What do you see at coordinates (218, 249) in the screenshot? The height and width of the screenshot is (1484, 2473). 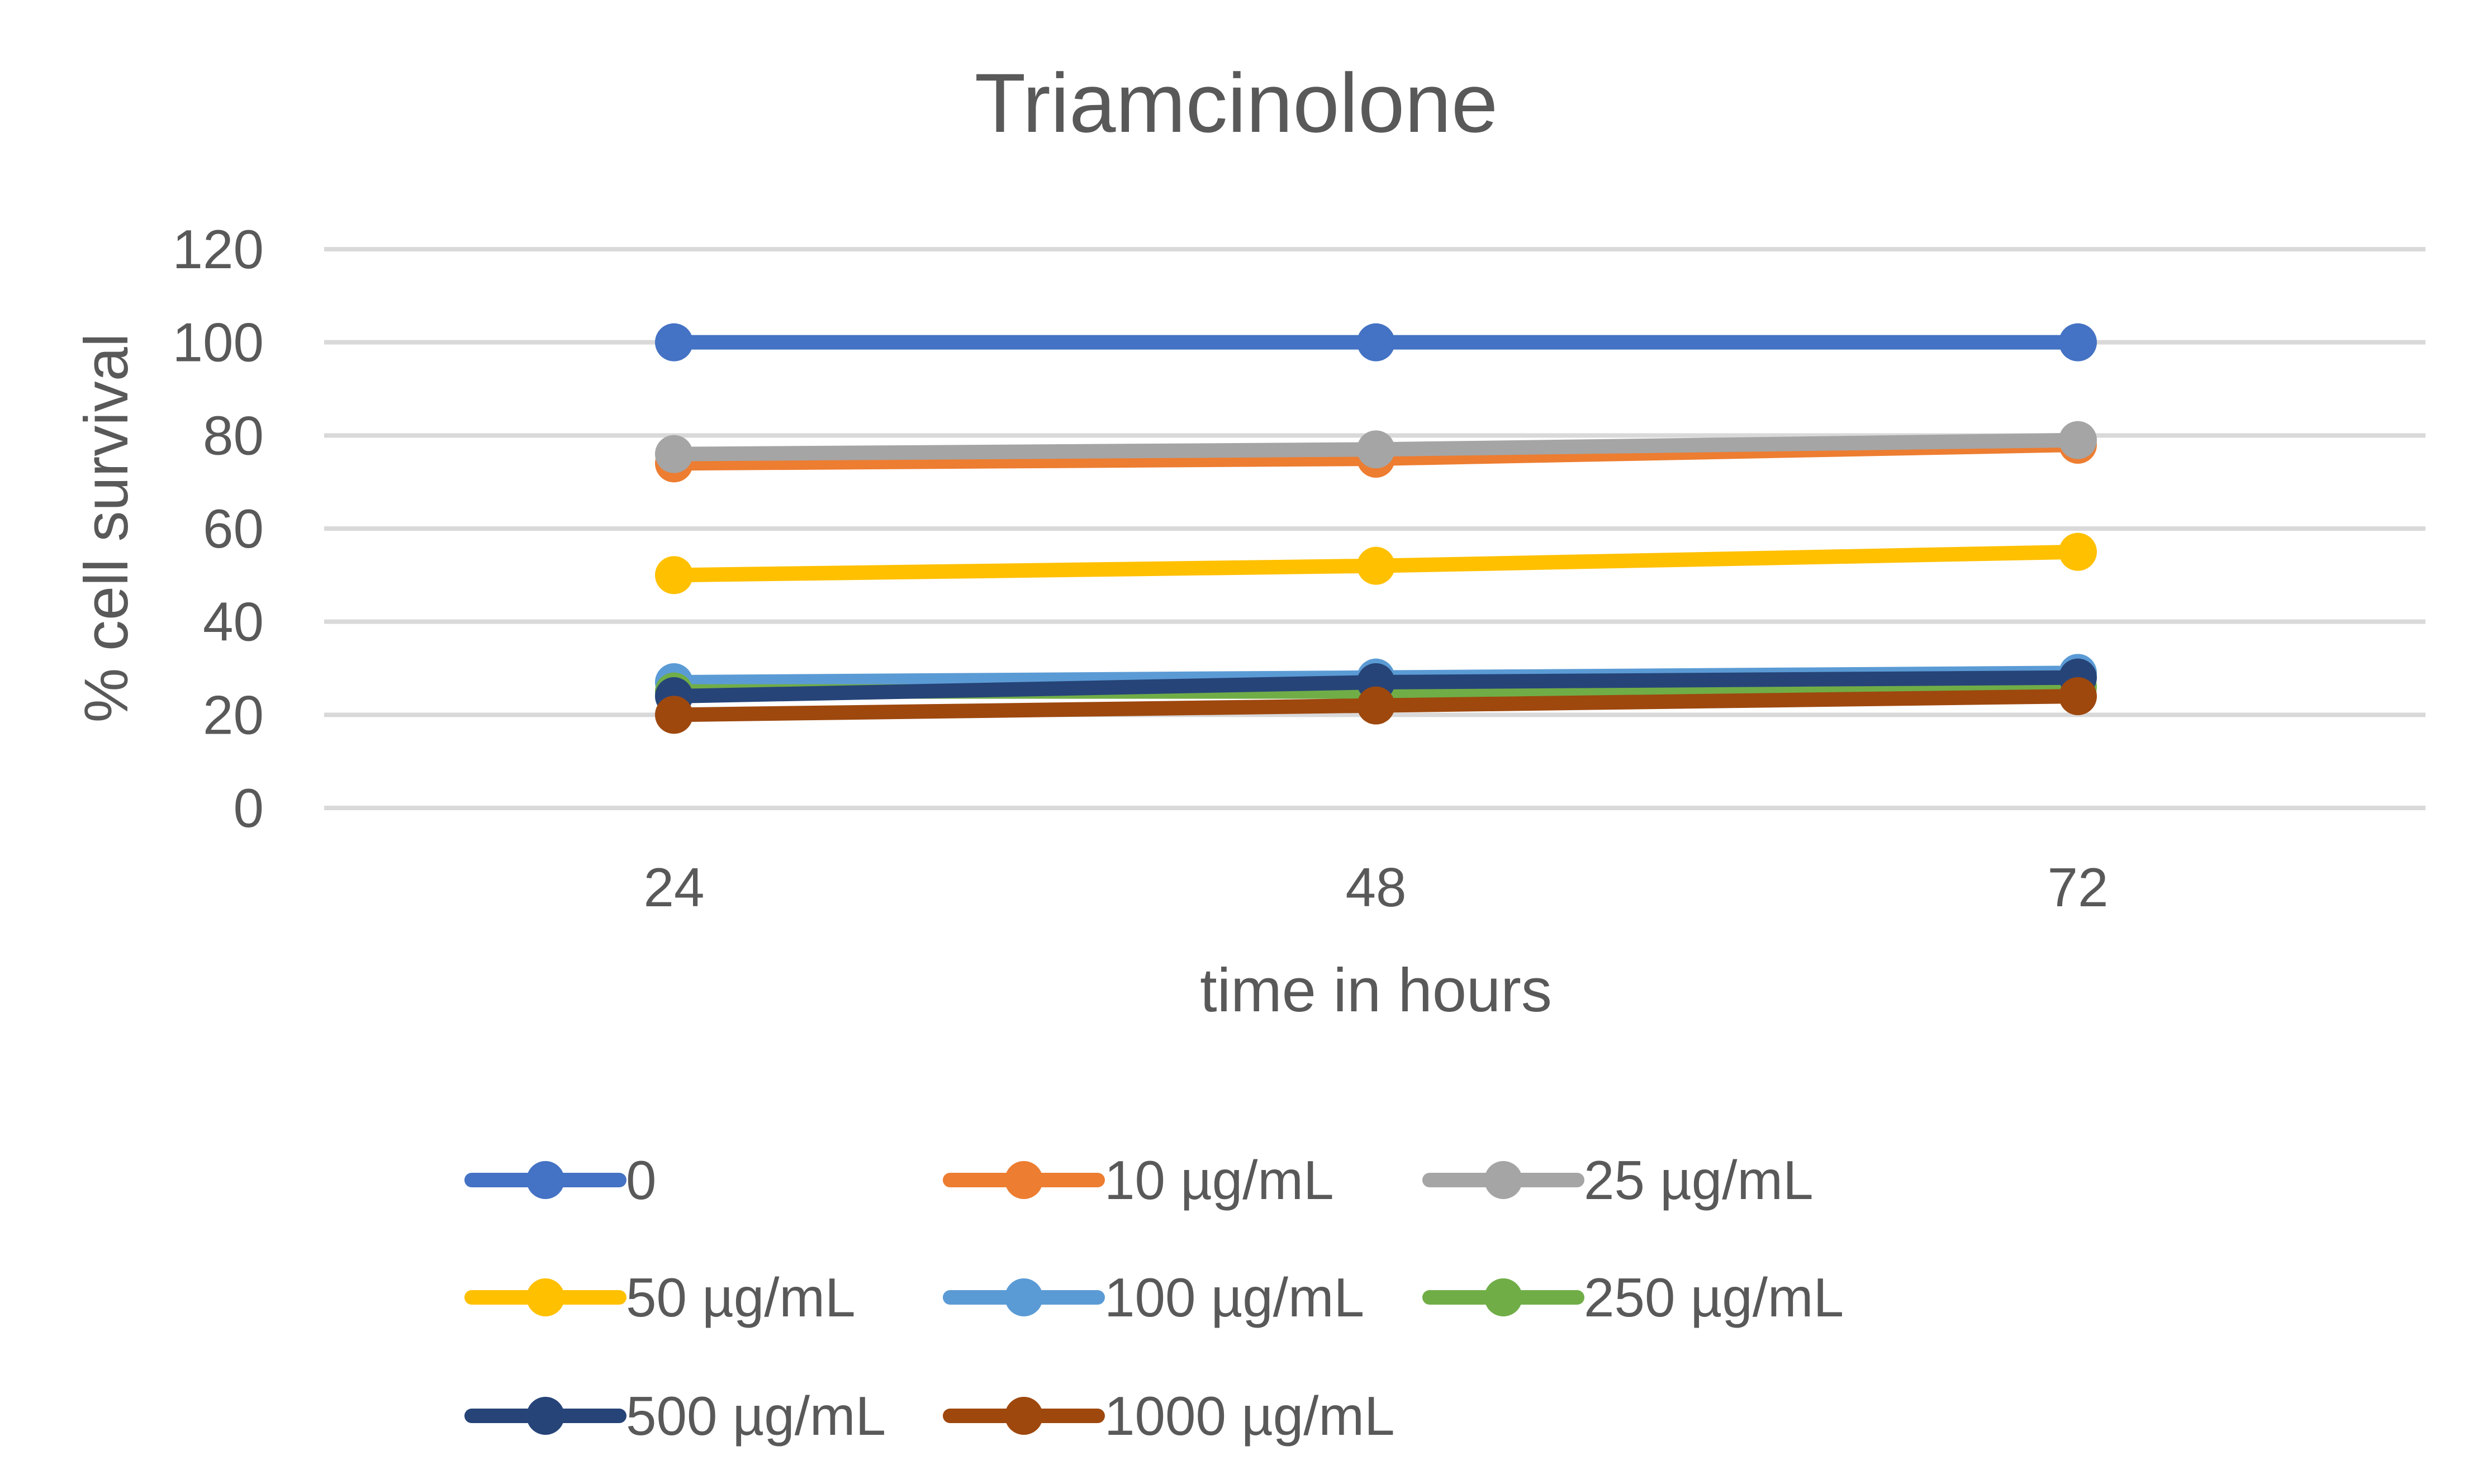 I see `y-tick-label: 120` at bounding box center [218, 249].